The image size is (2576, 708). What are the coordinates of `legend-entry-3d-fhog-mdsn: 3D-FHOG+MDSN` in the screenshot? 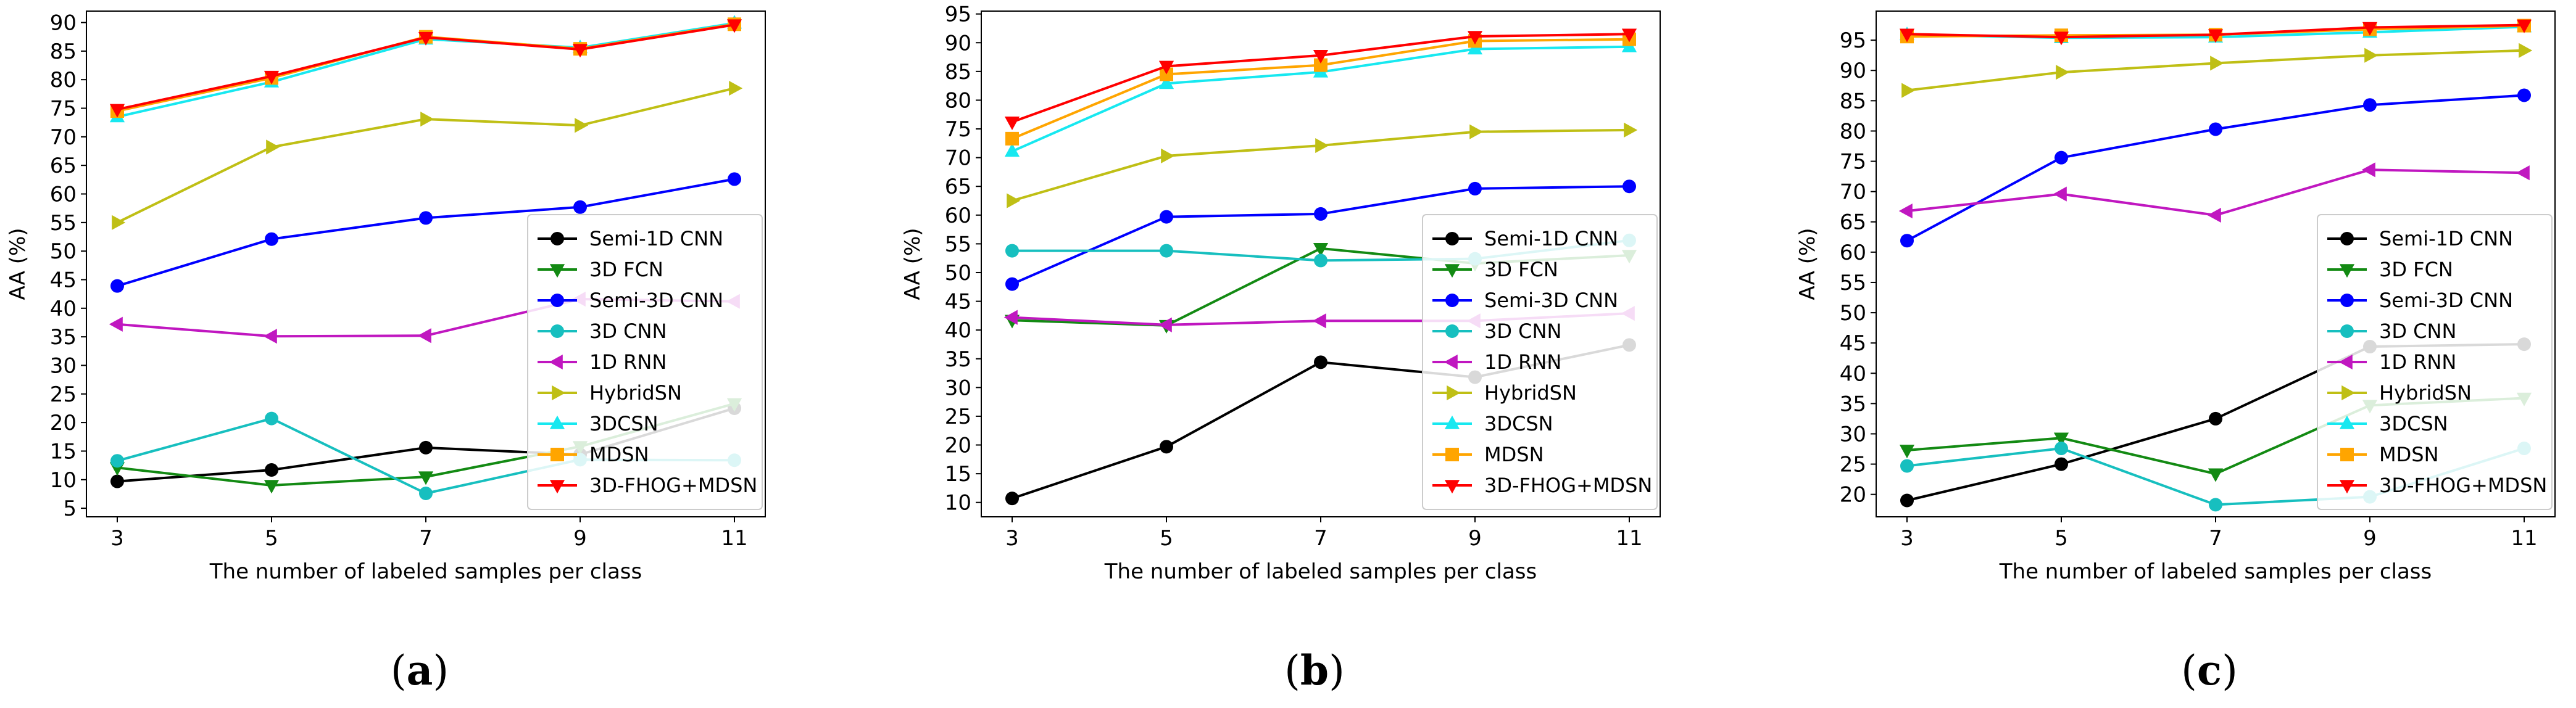 It's located at (647, 486).